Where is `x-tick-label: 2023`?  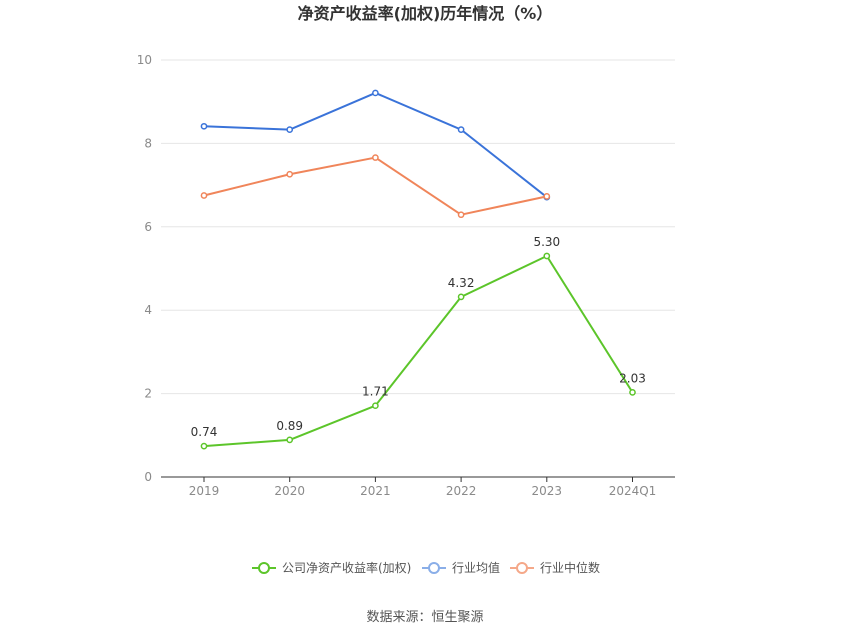
x-tick-label: 2023 is located at coordinates (547, 491).